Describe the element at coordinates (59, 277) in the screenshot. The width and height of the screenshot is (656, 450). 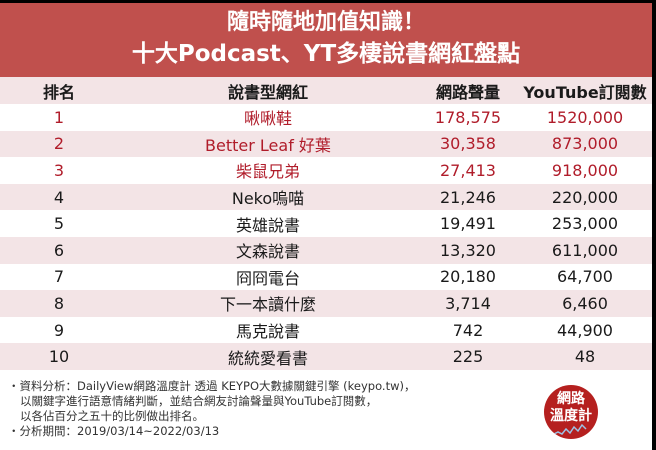
I see `rank: 7` at that location.